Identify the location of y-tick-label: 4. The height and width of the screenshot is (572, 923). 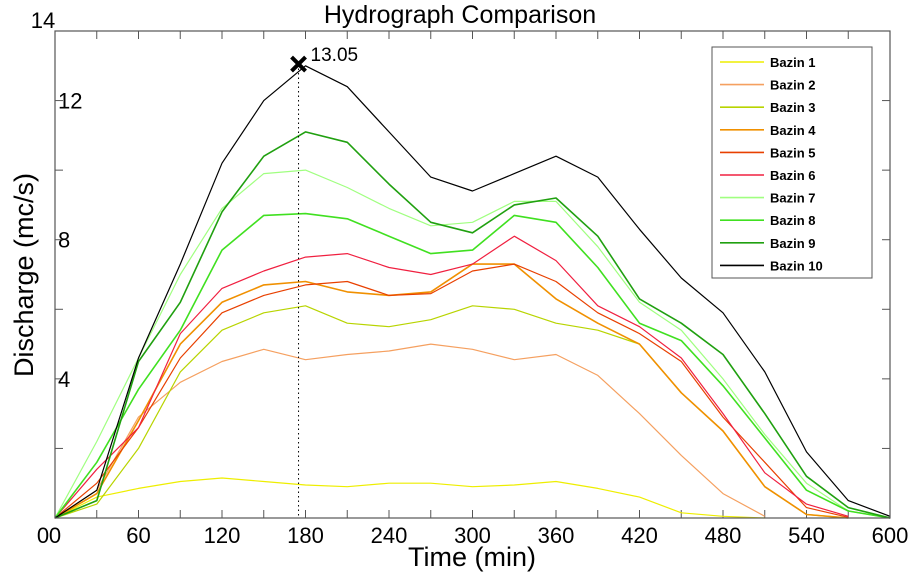
(64, 379).